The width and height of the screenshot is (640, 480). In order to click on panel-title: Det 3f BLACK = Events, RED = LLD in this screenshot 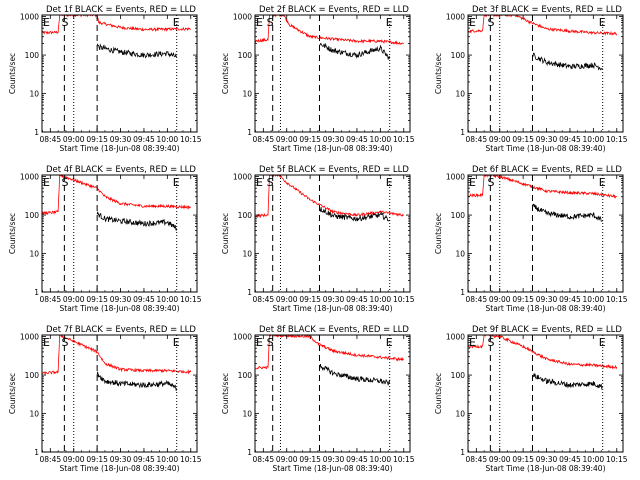, I will do `click(547, 10)`.